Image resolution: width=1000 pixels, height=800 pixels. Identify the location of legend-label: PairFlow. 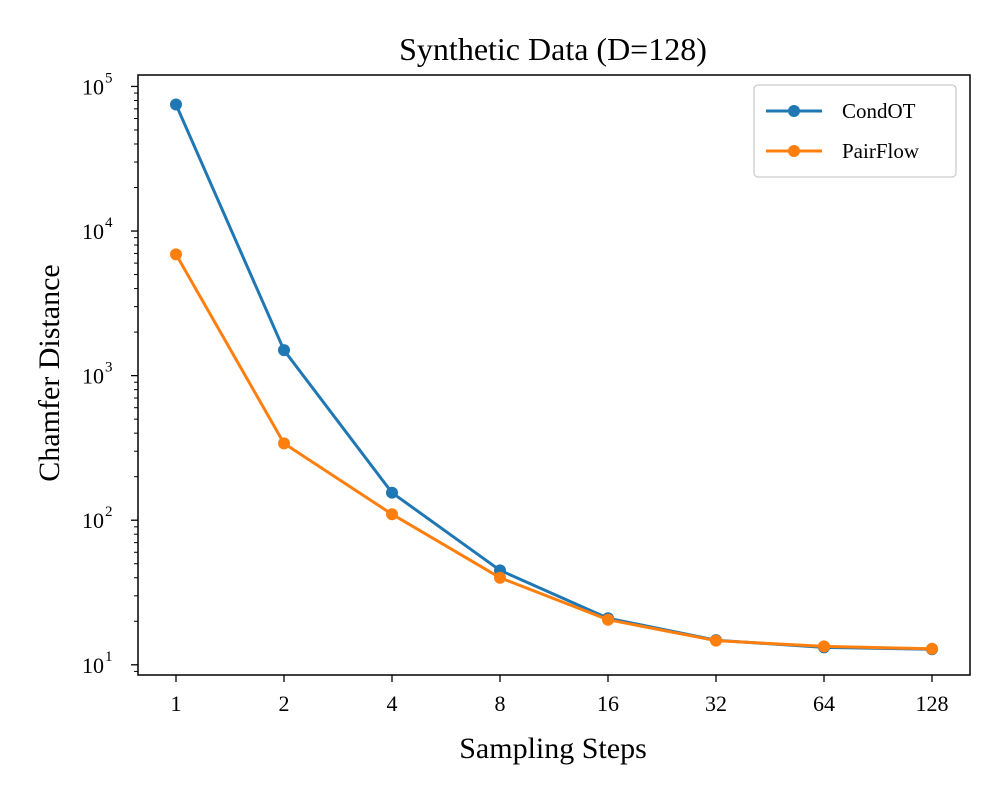
(881, 151).